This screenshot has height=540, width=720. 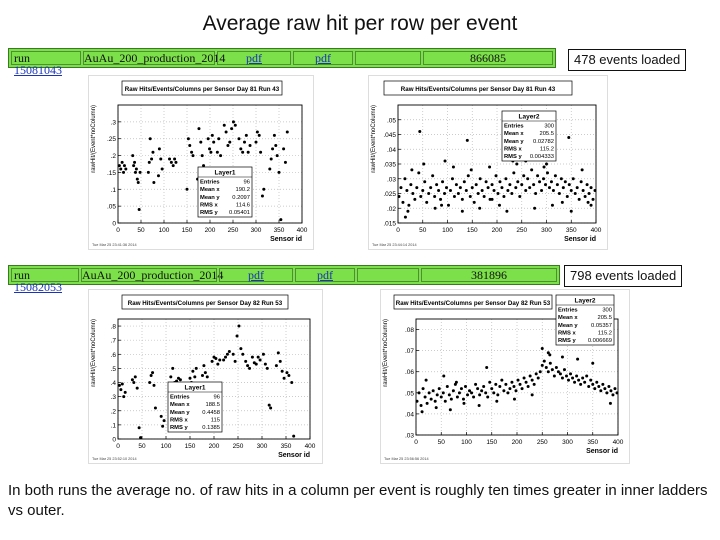 I want to click on stats-key: Entries, so click(x=210, y=183).